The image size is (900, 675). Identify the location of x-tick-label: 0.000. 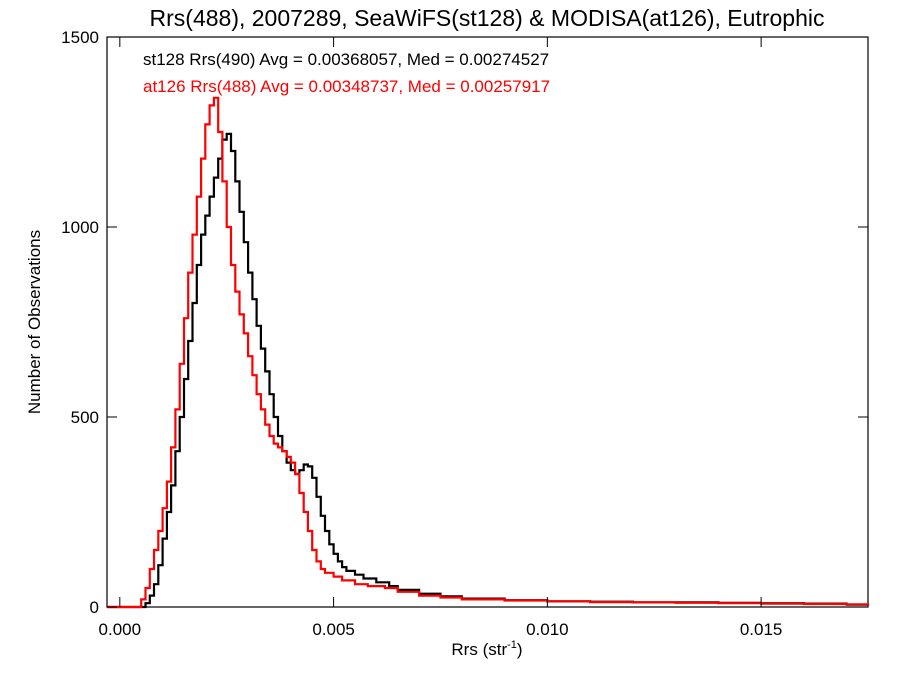
(120, 629).